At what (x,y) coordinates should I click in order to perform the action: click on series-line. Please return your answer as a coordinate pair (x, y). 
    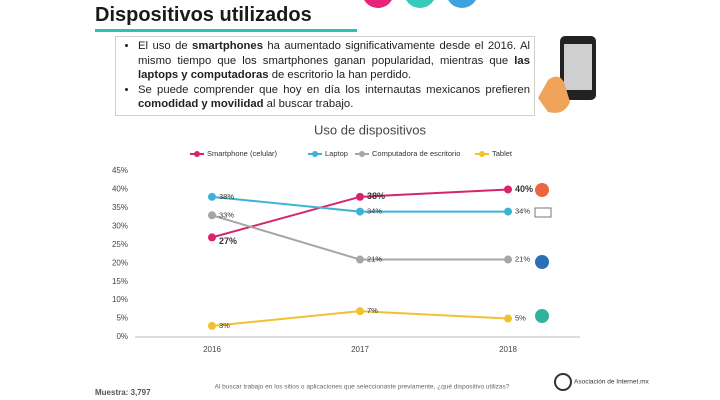
    Looking at the image, I should click on (359, 237).